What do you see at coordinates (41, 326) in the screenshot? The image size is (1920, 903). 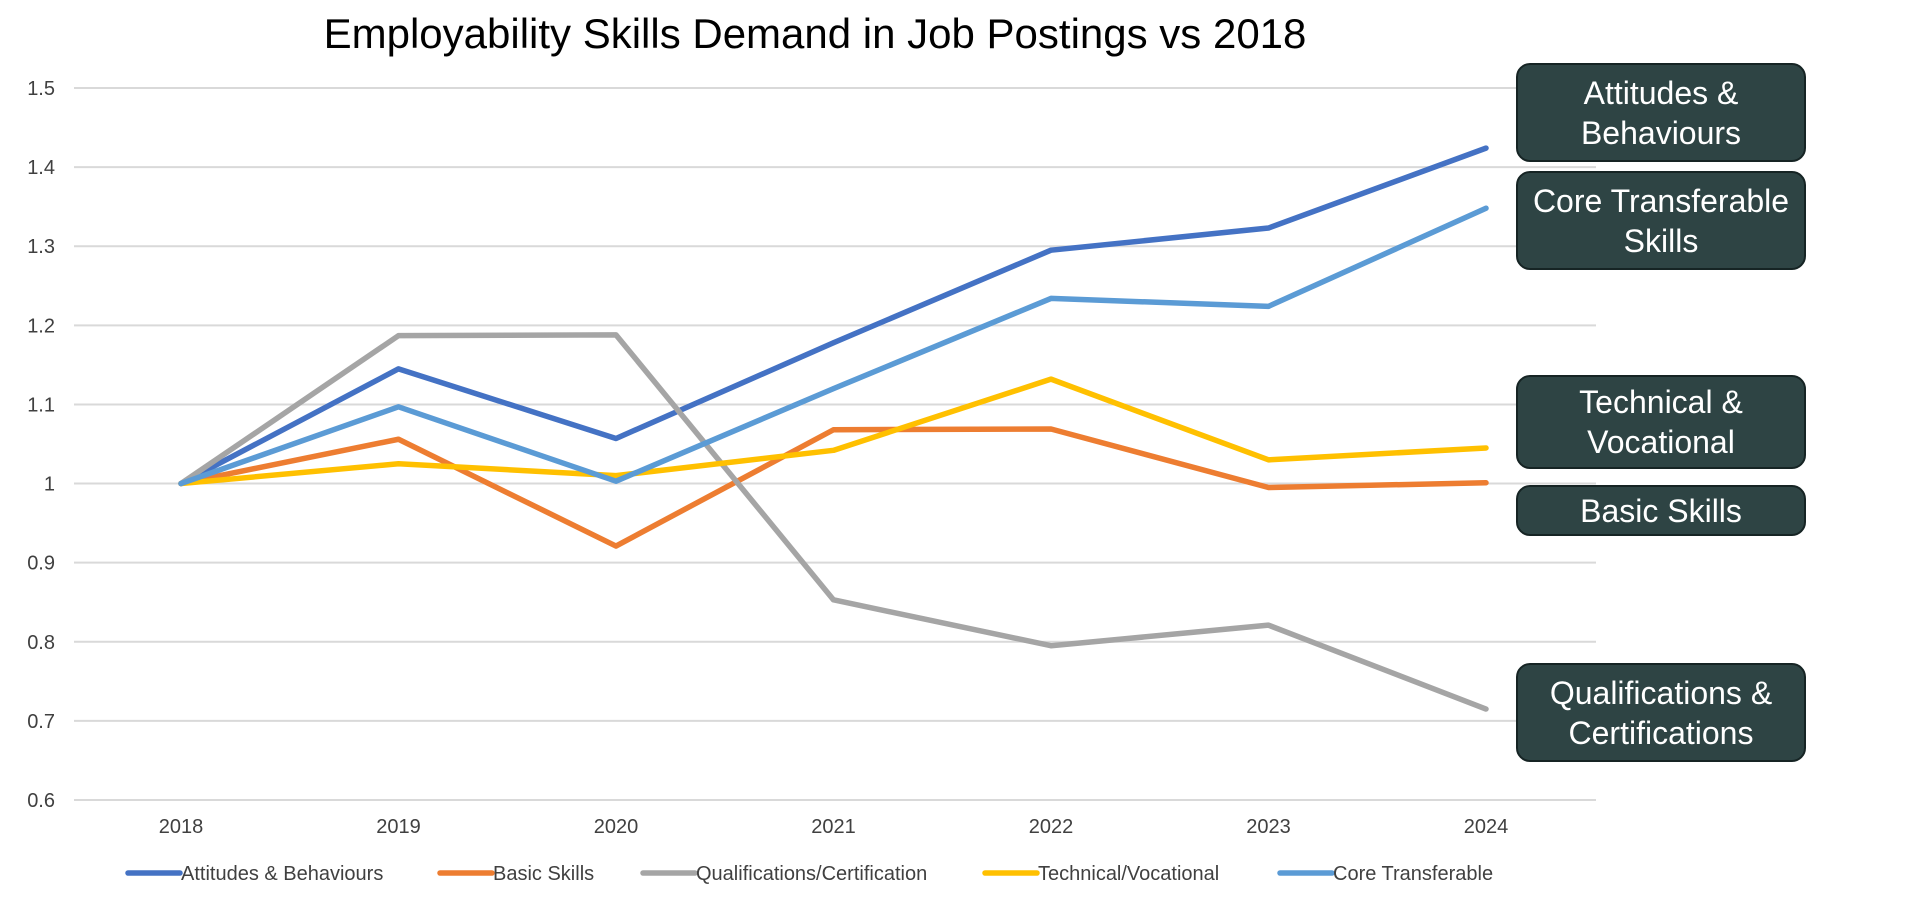 I see `y-tick-label: 1.2` at bounding box center [41, 326].